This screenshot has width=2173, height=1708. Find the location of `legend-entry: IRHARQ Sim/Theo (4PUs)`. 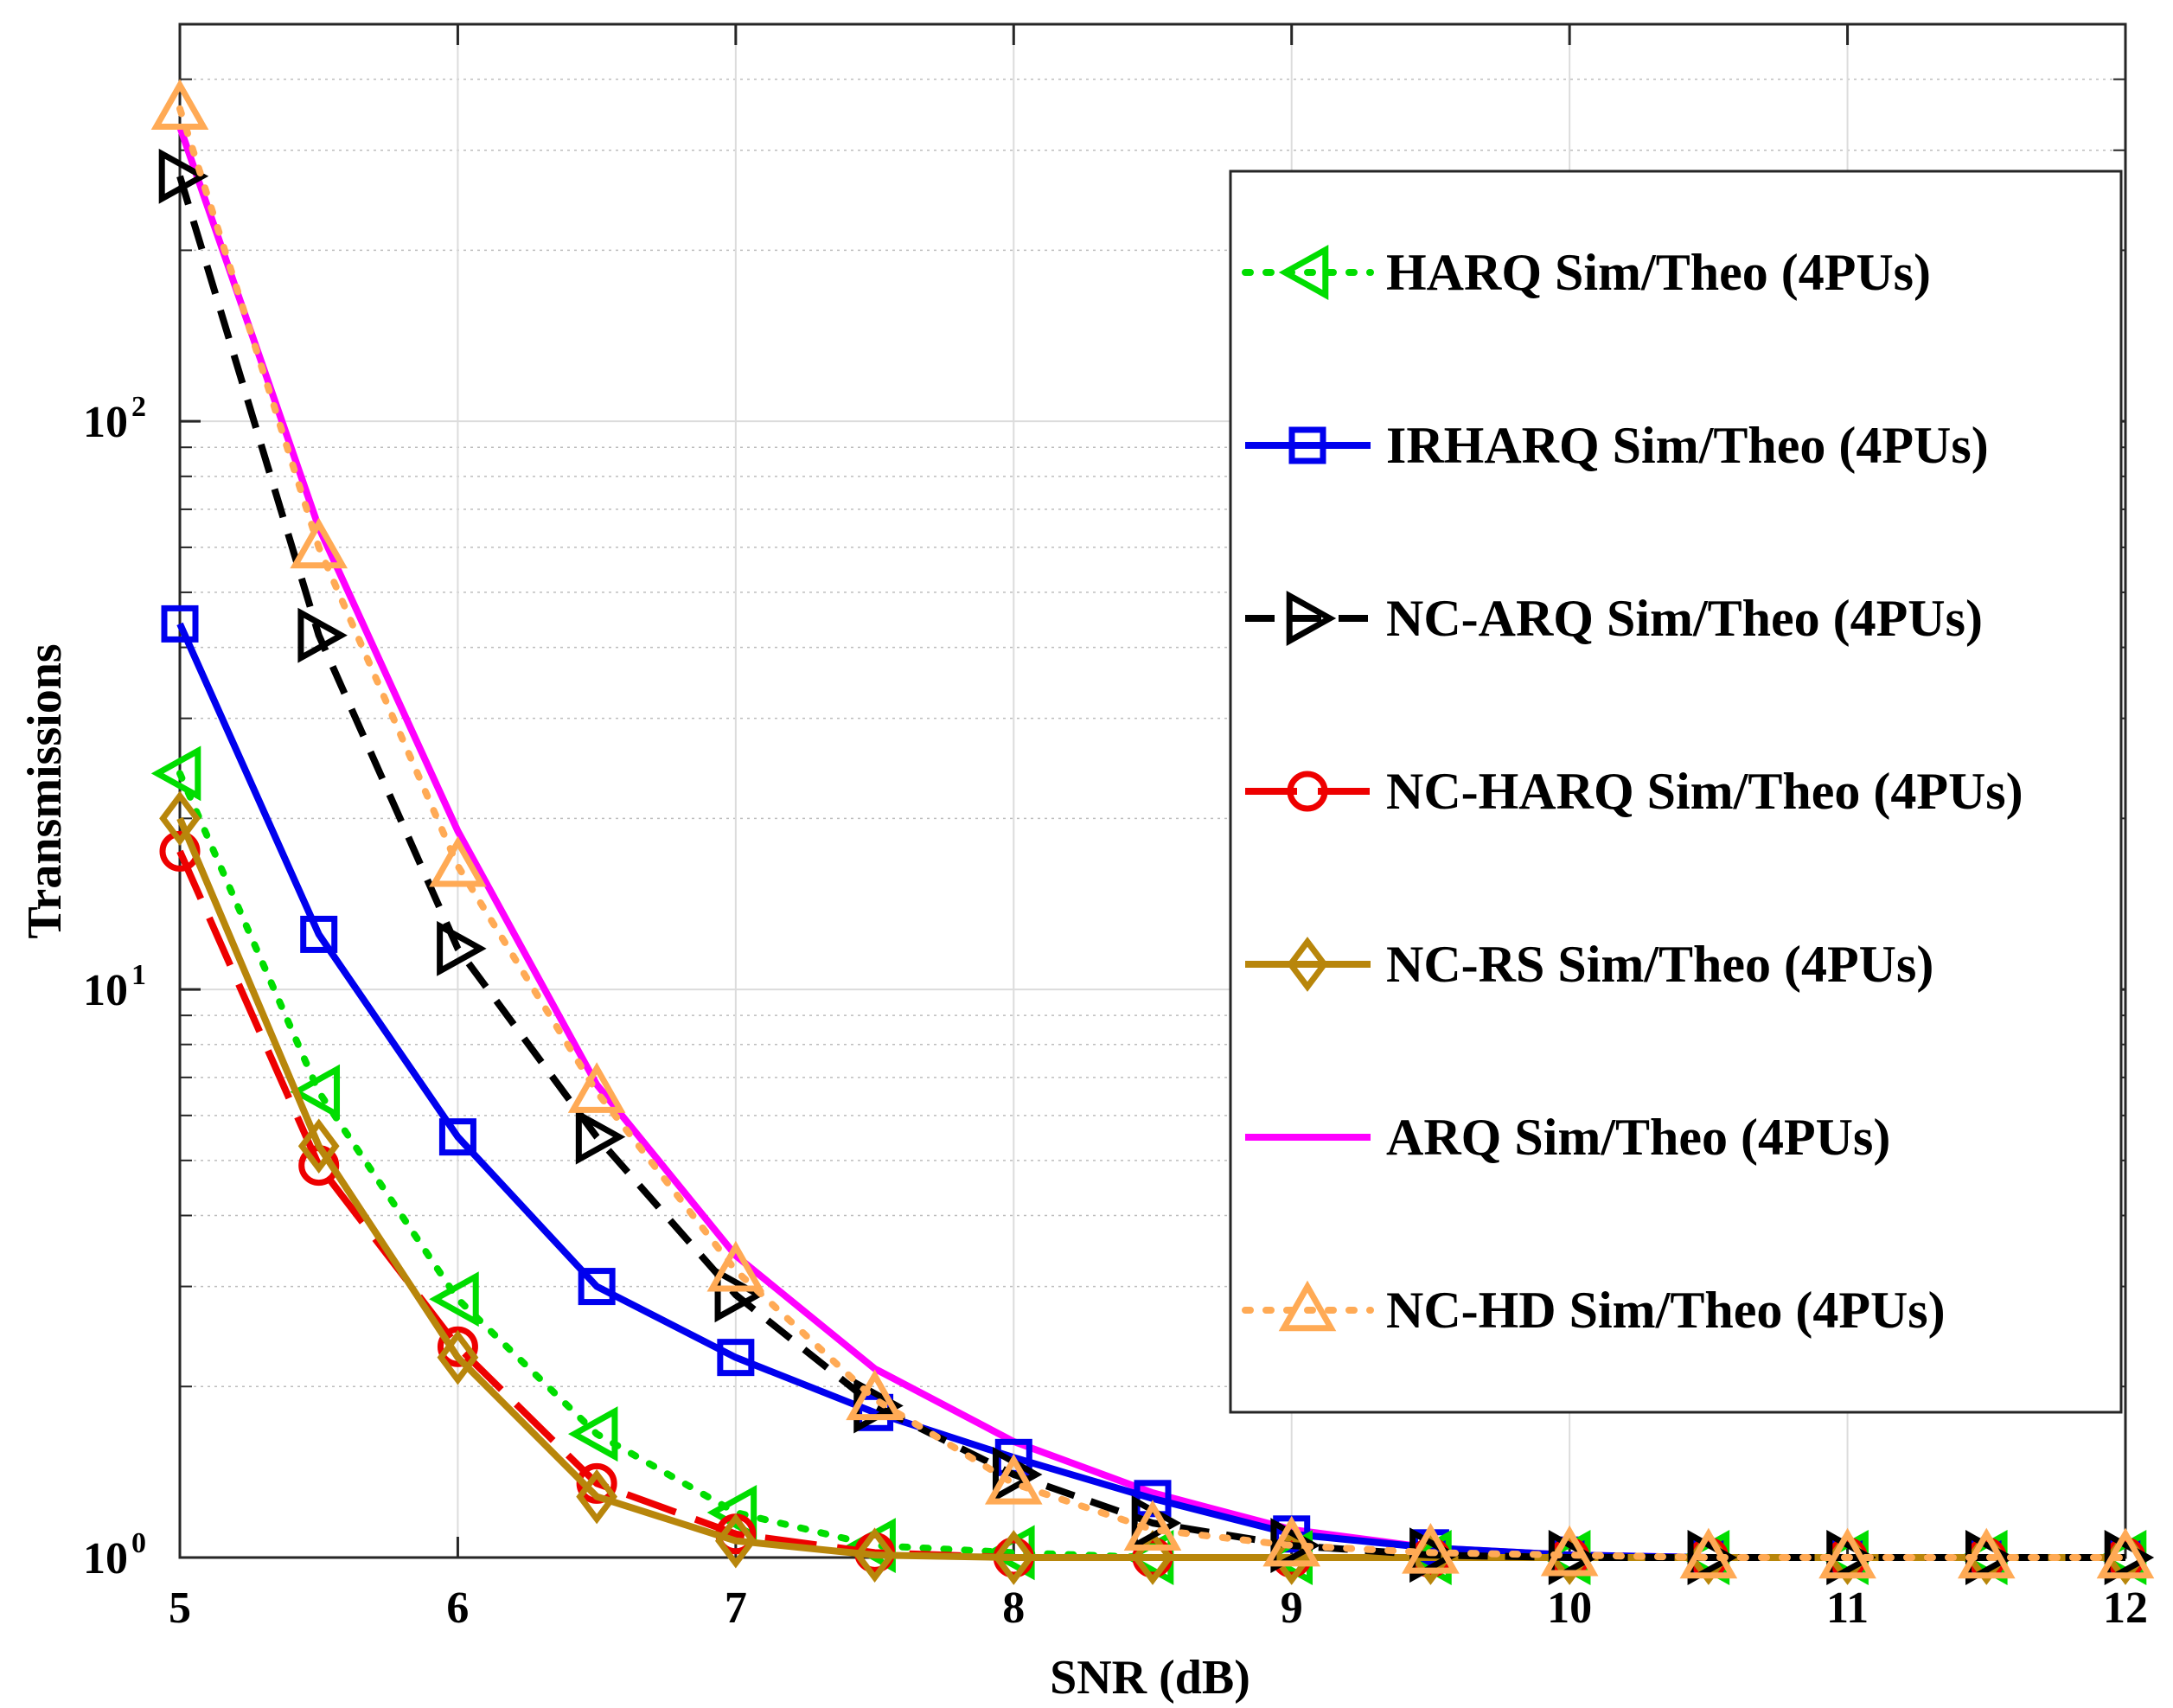

legend-entry: IRHARQ Sim/Theo (4PUs) is located at coordinates (1617, 445).